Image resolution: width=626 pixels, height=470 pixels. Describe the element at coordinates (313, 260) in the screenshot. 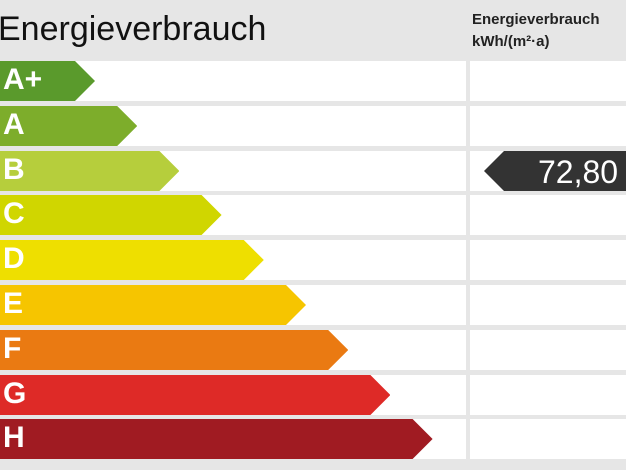

I see `class-row-D: D` at that location.